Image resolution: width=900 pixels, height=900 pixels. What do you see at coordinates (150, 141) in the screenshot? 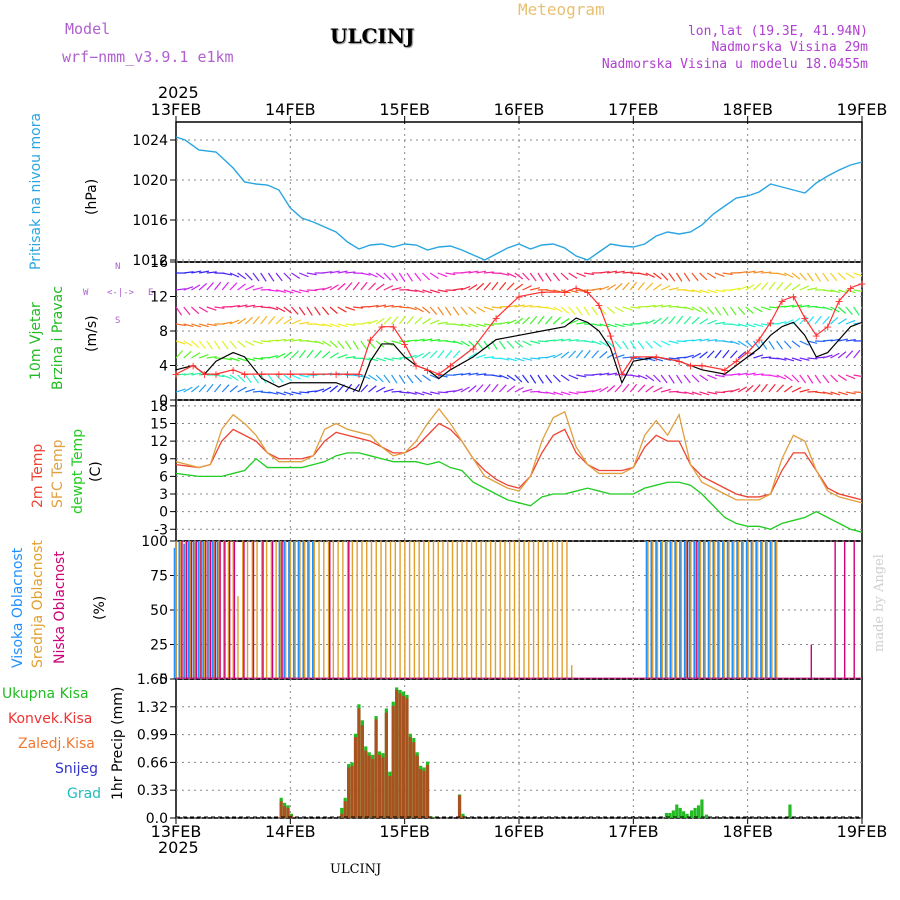
I see `pressure-ytick-label: 1024` at bounding box center [150, 141].